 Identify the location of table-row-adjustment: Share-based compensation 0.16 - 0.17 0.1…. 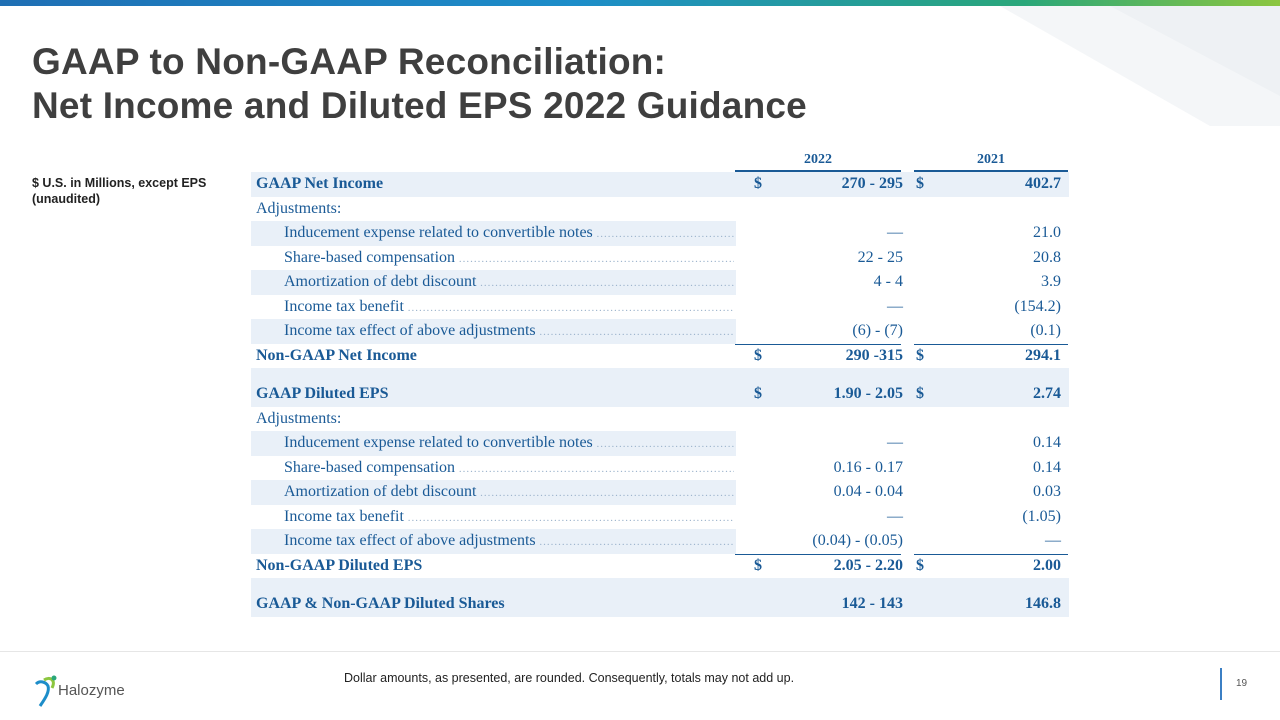
(660, 467).